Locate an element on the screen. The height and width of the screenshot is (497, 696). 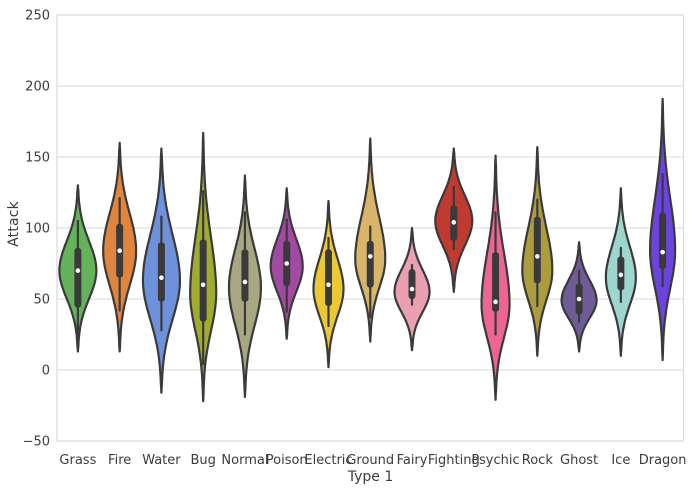
median-dot-rock is located at coordinates (537, 256).